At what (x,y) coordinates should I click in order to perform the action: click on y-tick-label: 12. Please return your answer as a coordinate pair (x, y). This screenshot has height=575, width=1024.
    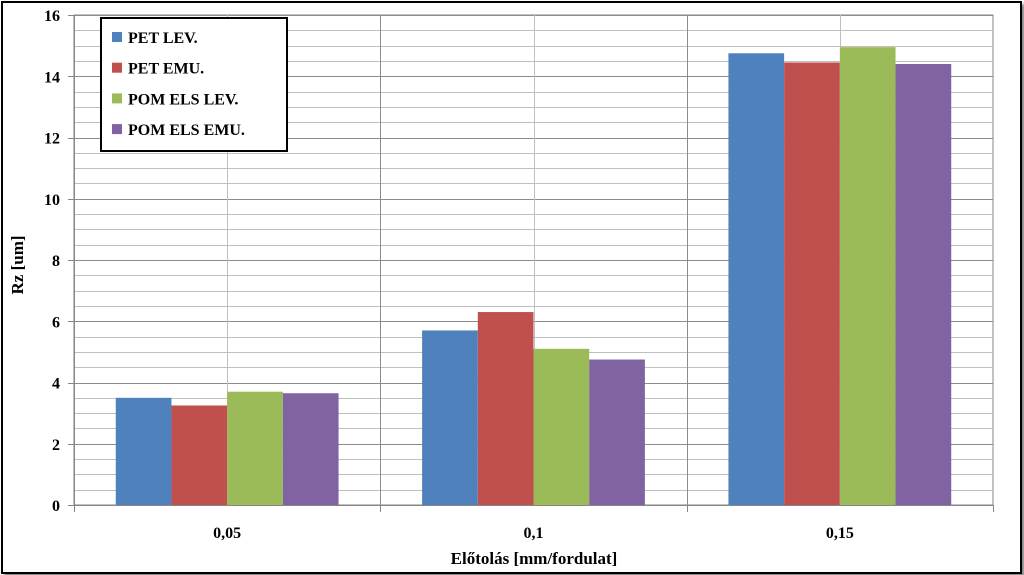
    Looking at the image, I should click on (52, 139).